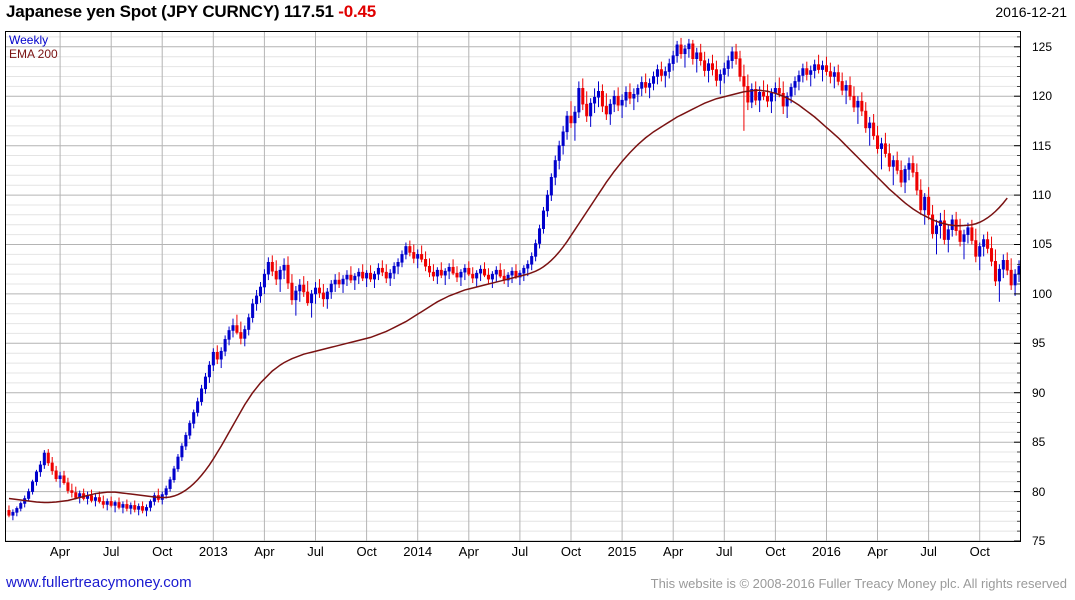 The image size is (1075, 600). Describe the element at coordinates (99, 582) in the screenshot. I see `site-url: www.fullertreacymoney.com` at that location.